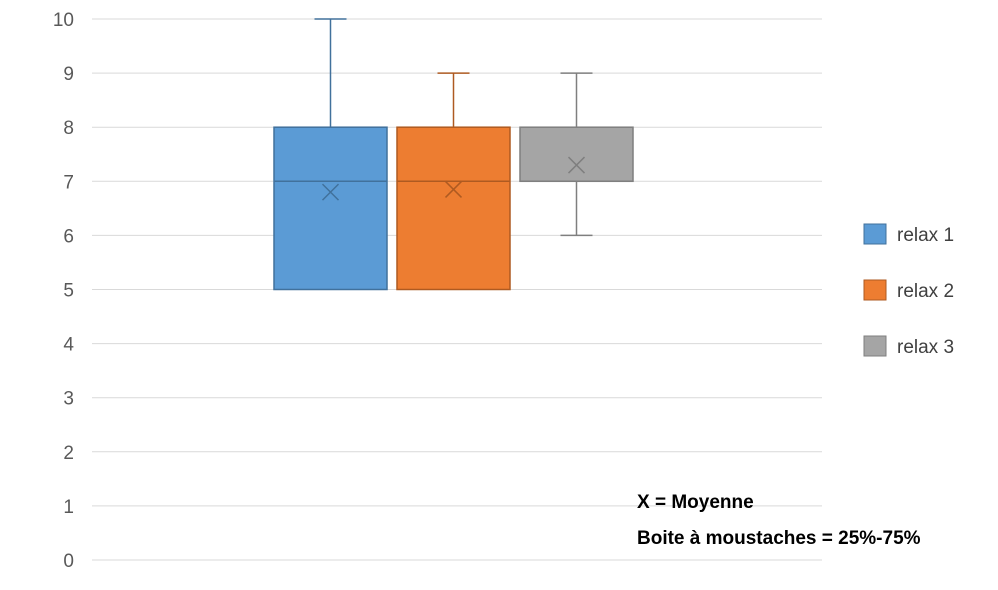  What do you see at coordinates (68, 345) in the screenshot?
I see `y-tick-label: 4` at bounding box center [68, 345].